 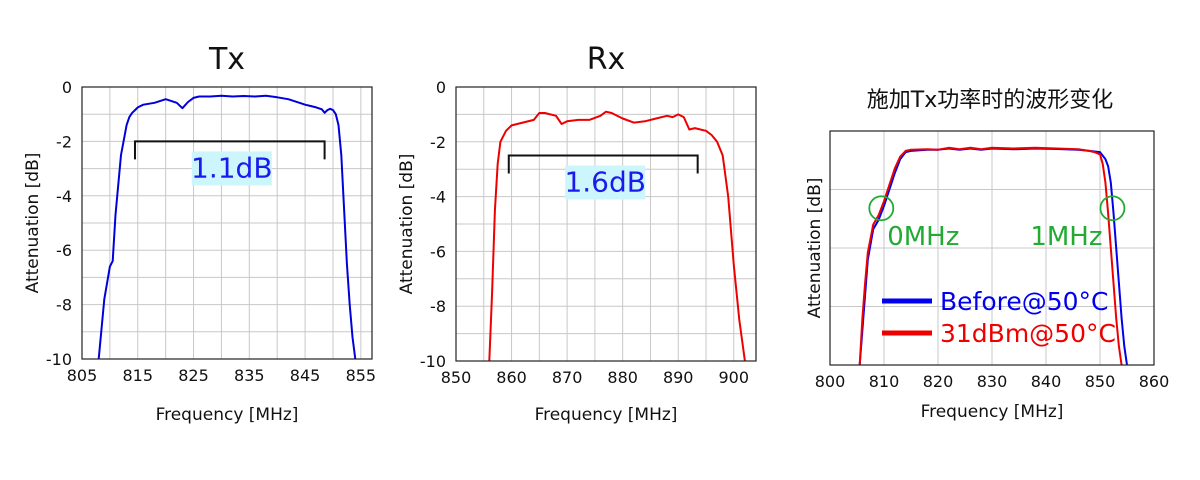 I want to click on x-tick-label: 855, so click(x=361, y=375).